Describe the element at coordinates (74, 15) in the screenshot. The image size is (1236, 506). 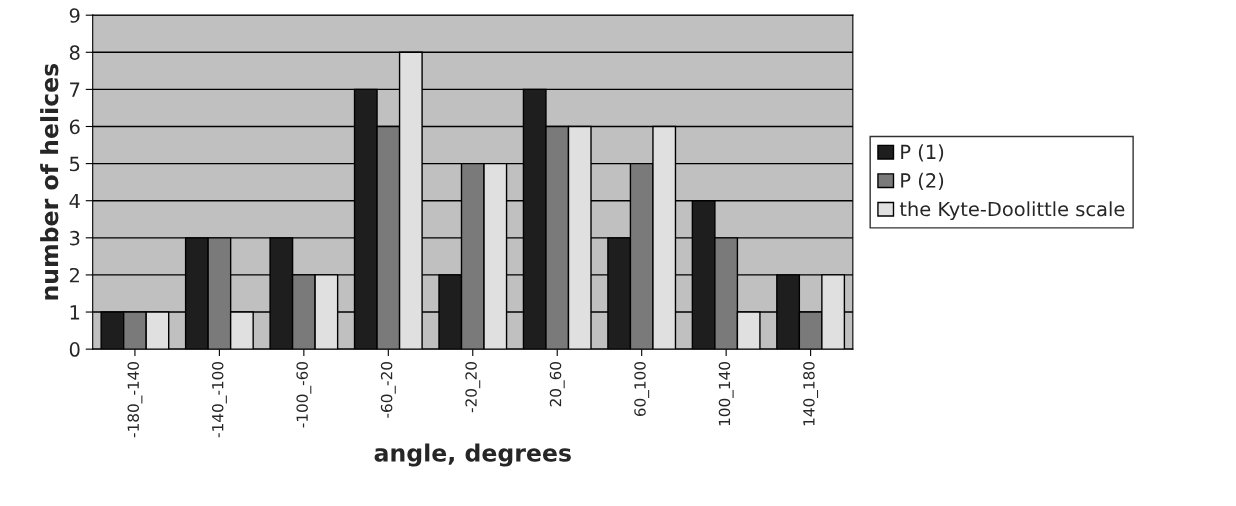
I see `y-tick-label: 9` at that location.